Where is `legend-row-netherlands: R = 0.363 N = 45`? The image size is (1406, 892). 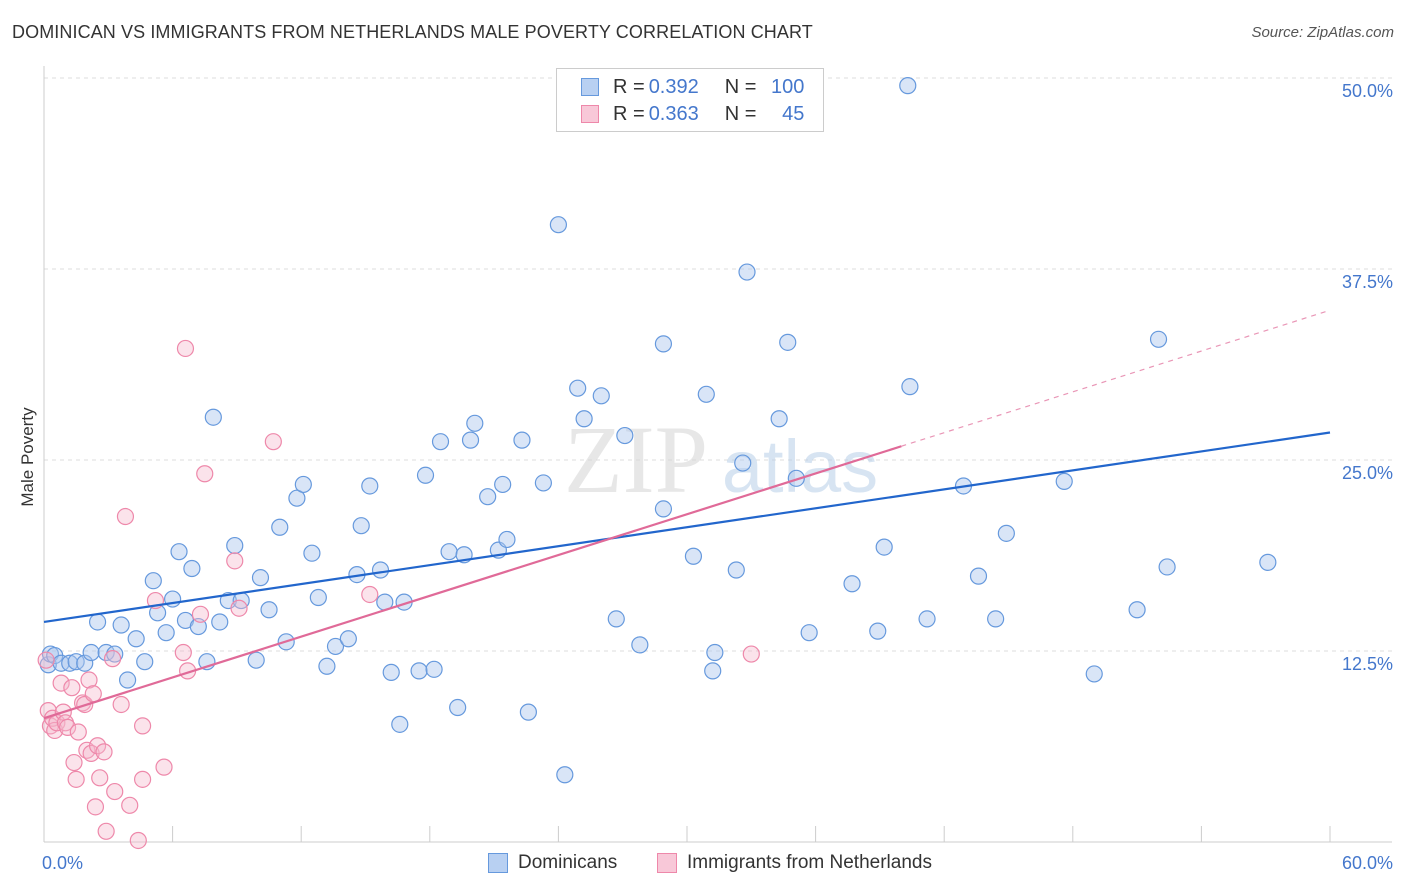
legend-row-netherlands: R = 0.363 N = 45 is located at coordinates (692, 114).